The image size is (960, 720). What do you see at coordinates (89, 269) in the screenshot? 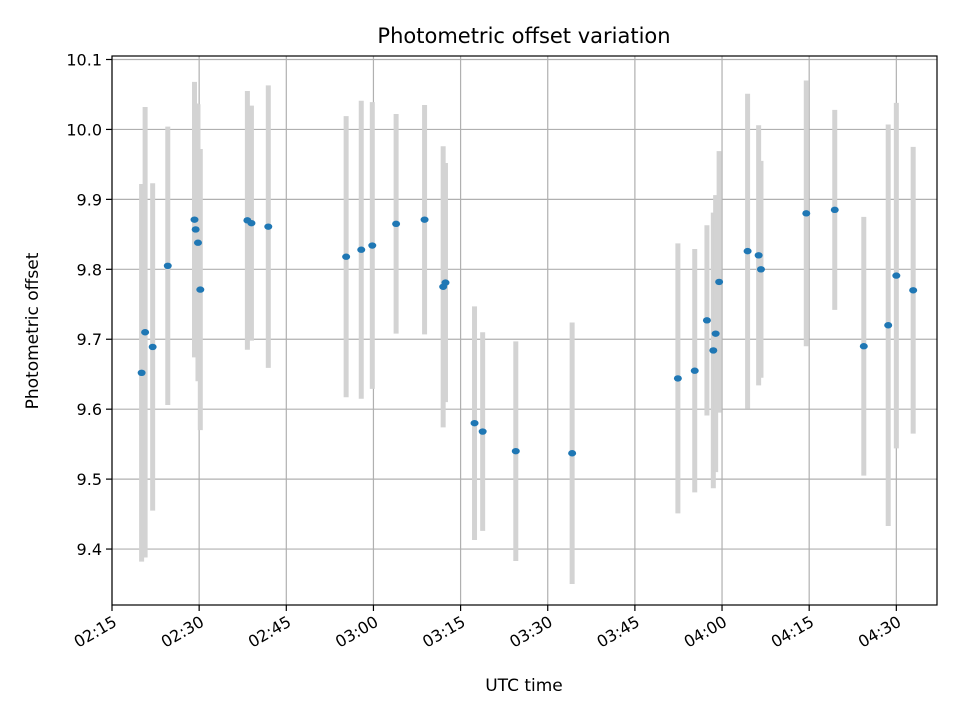
I see `y-tick-label: 9.8` at bounding box center [89, 269].